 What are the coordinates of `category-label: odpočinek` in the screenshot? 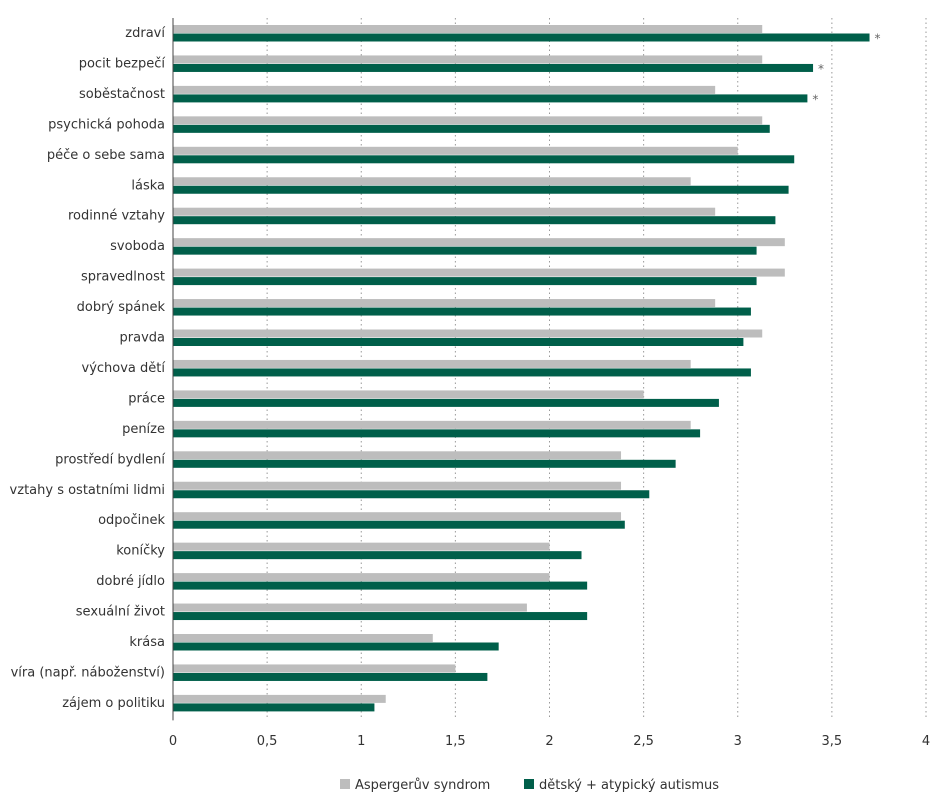 It's located at (131, 520).